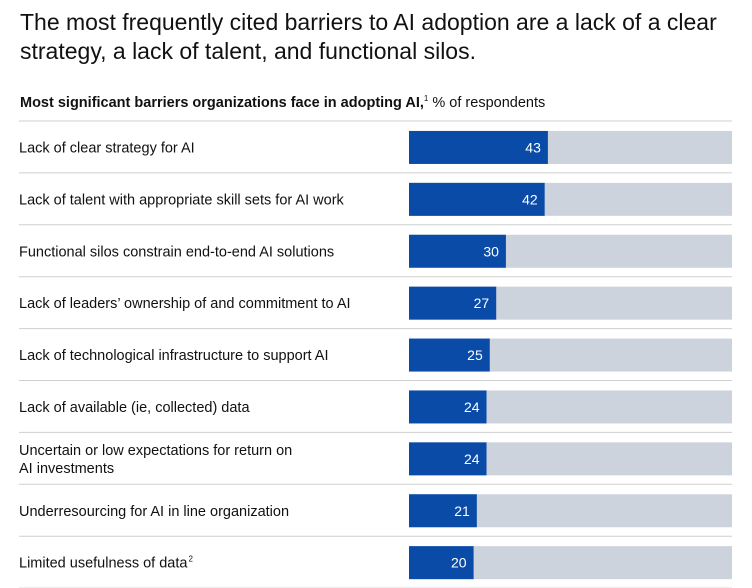 The height and width of the screenshot is (588, 752). What do you see at coordinates (462, 511) in the screenshot?
I see `bar-value-label: 21` at bounding box center [462, 511].